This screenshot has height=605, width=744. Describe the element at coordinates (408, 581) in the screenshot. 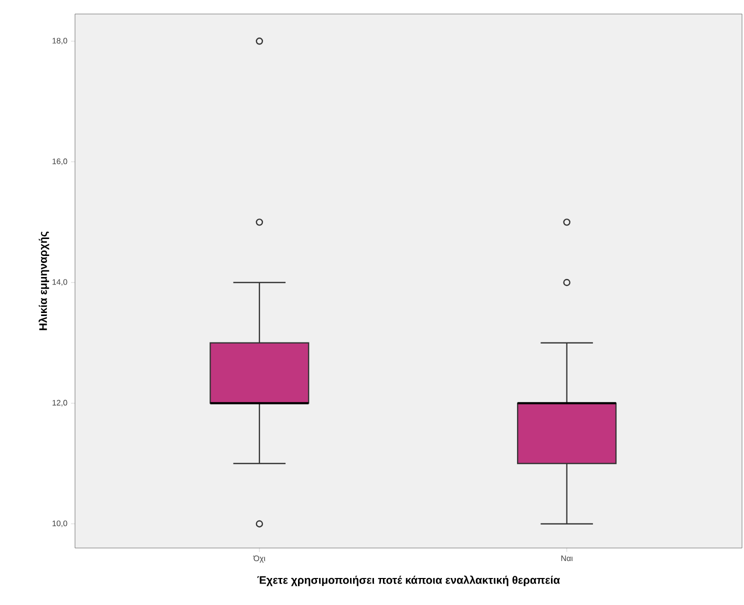

I see `x-axis-title: Έχετε χρησιμοποιήσει ποτέ κάποια εναλλακτική θεραπεία` at that location.